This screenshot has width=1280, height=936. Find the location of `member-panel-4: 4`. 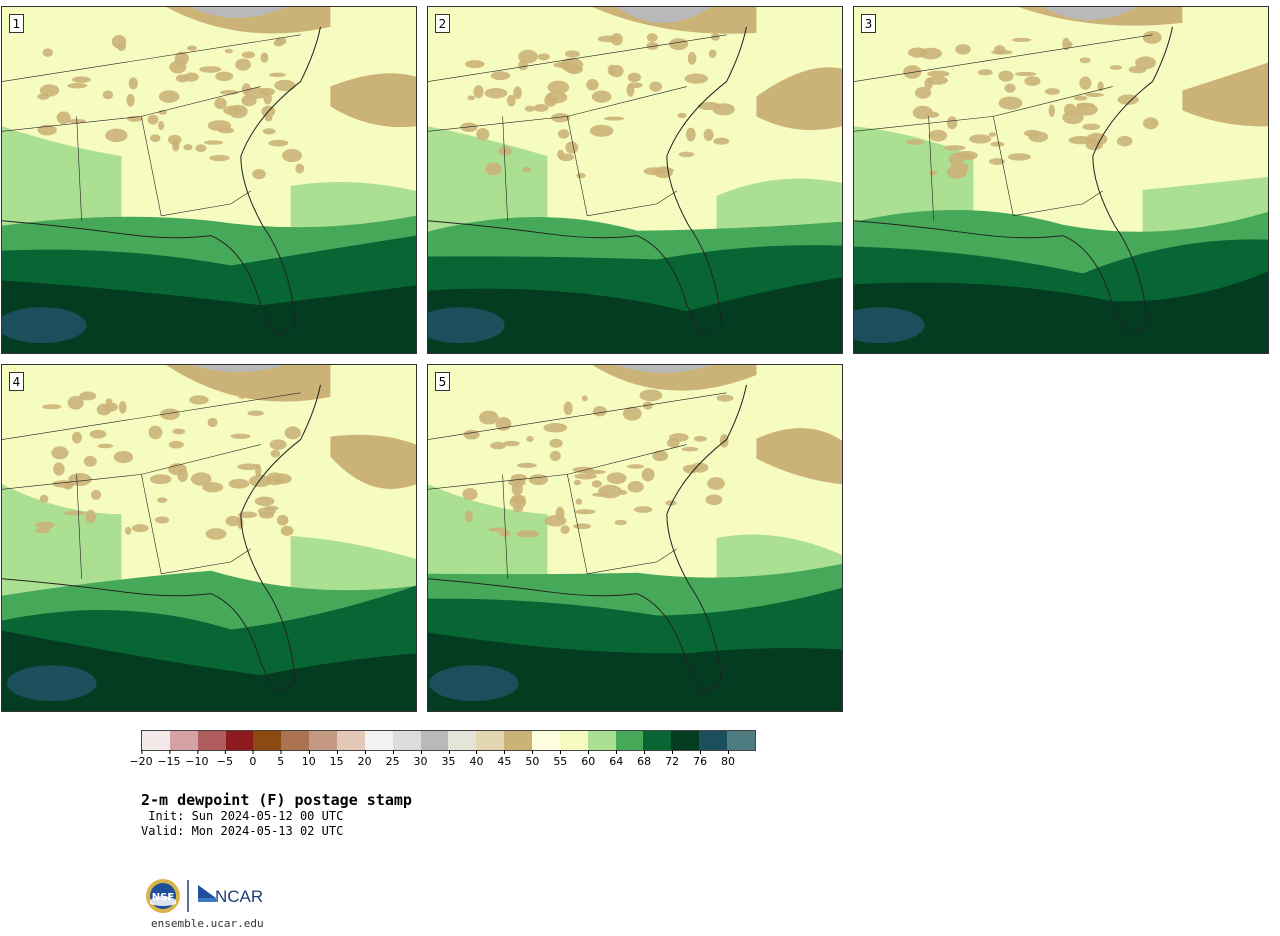

member-panel-4: 4 is located at coordinates (209, 538).